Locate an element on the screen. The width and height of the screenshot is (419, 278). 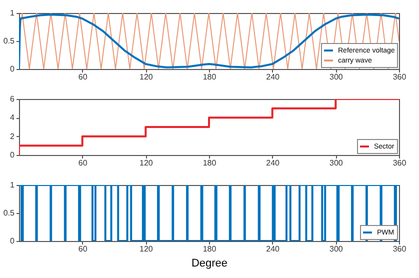
y-tick-label: 2 is located at coordinates (13, 136).